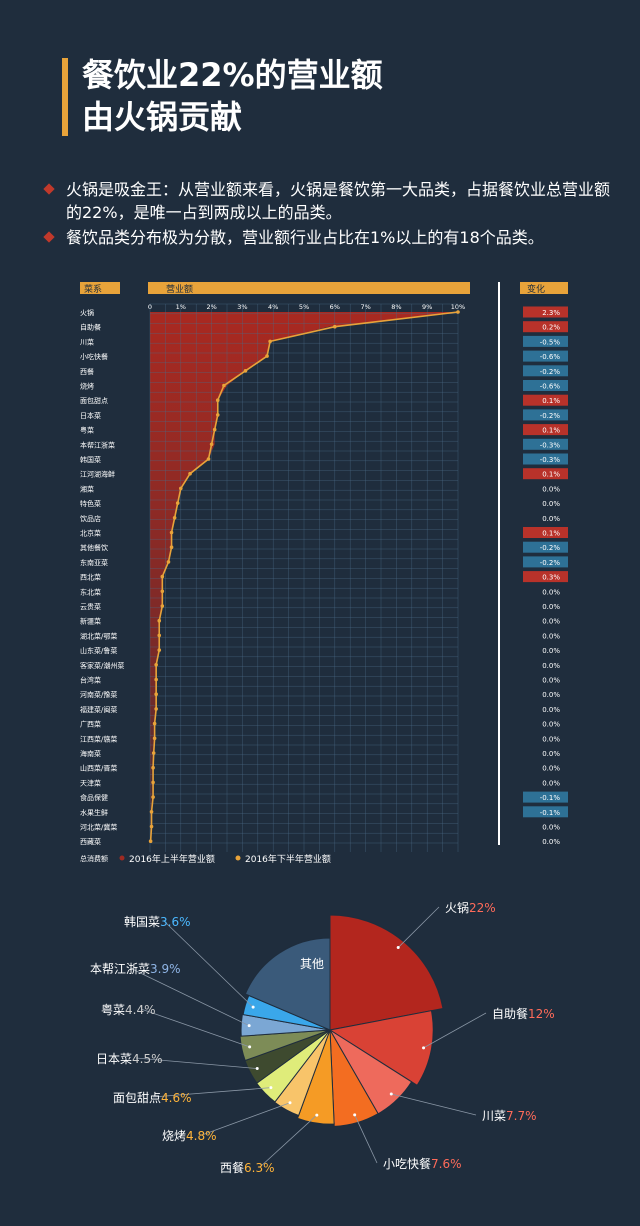 The height and width of the screenshot is (1226, 640). Describe the element at coordinates (247, 1167) in the screenshot. I see `pie-label: 西餐6.3%` at that location.